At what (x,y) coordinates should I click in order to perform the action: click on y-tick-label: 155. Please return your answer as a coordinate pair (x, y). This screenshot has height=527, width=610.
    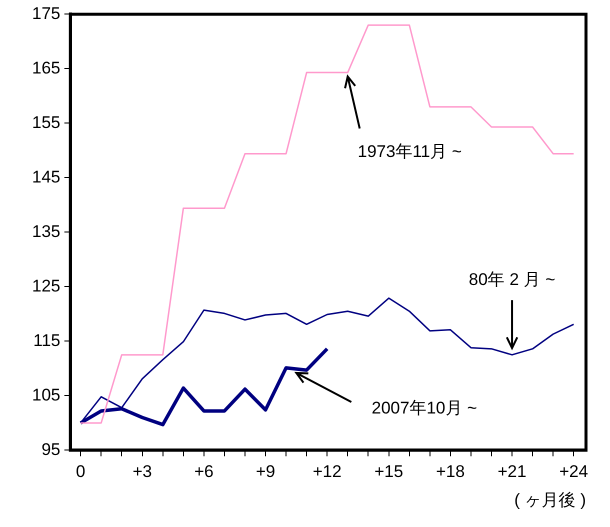
    Looking at the image, I should click on (46, 122).